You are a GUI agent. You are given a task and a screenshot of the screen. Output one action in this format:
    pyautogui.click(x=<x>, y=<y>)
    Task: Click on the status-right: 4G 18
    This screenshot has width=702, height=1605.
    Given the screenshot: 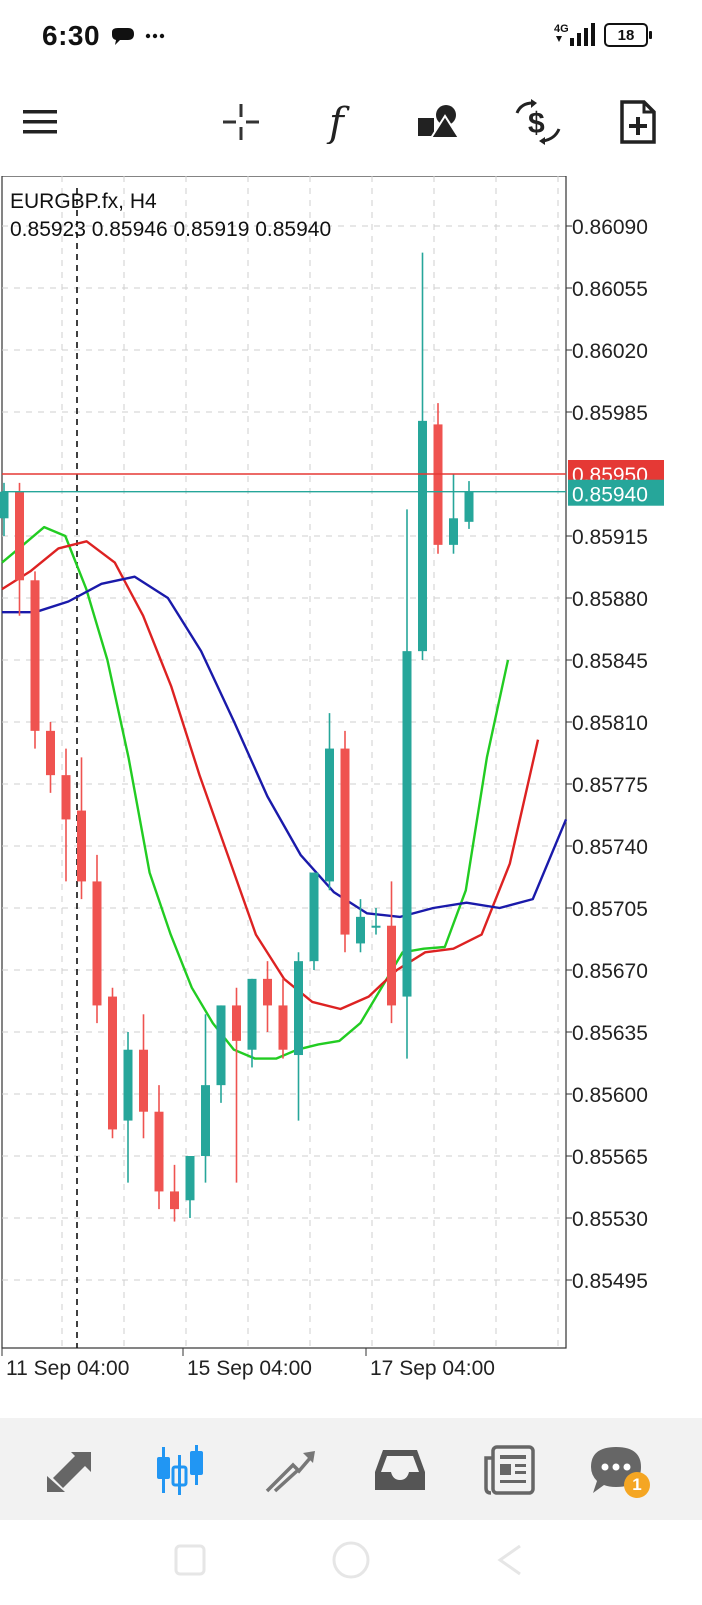 What is the action you would take?
    pyautogui.click(x=603, y=35)
    